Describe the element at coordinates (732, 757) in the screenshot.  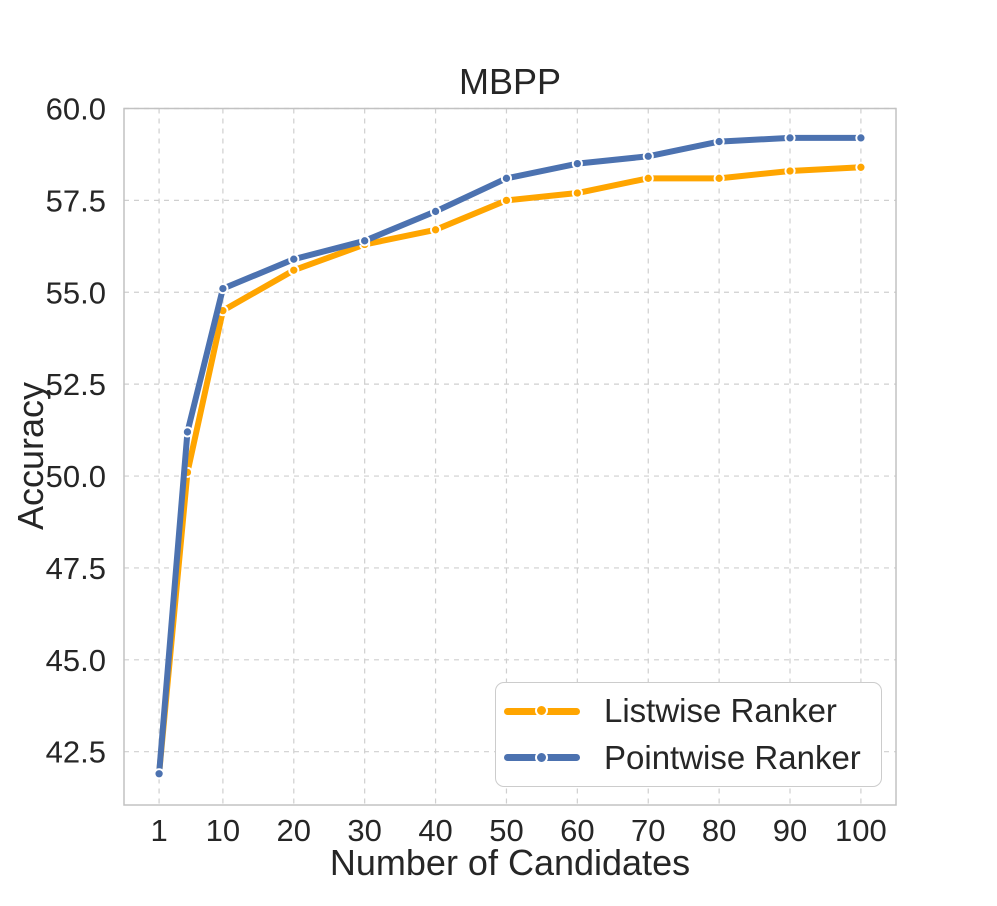
I see `legend-label-pointwise: Pointwise Ranker` at that location.